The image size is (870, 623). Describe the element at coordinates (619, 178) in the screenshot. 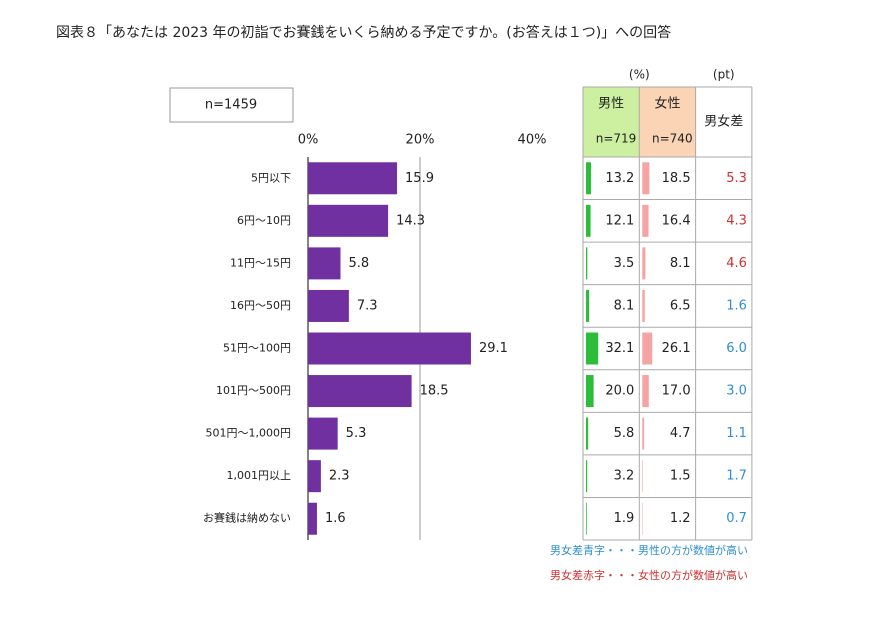

I see `cell-value: 13.2` at that location.